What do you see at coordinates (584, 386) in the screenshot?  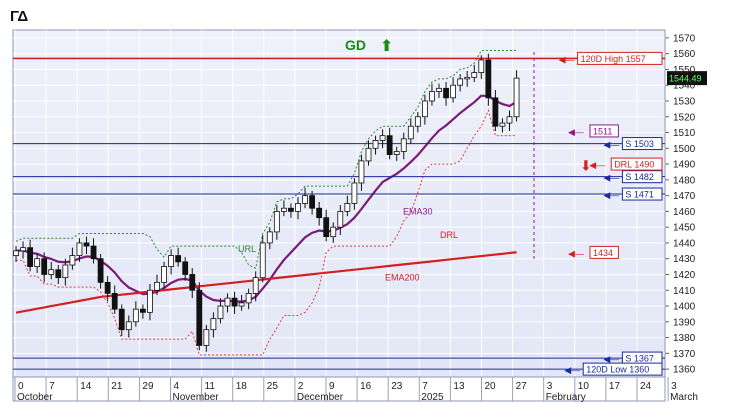 I see `x-tick-label: 10` at bounding box center [584, 386].